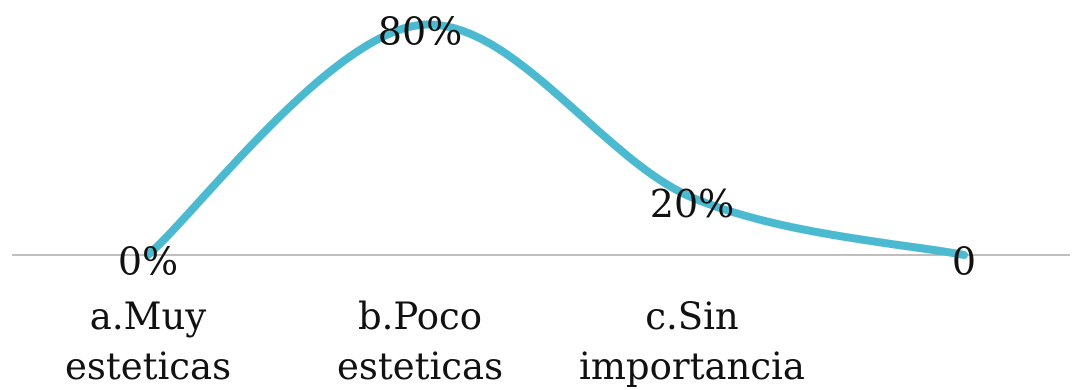  I want to click on data-label: 0%, so click(148, 262).